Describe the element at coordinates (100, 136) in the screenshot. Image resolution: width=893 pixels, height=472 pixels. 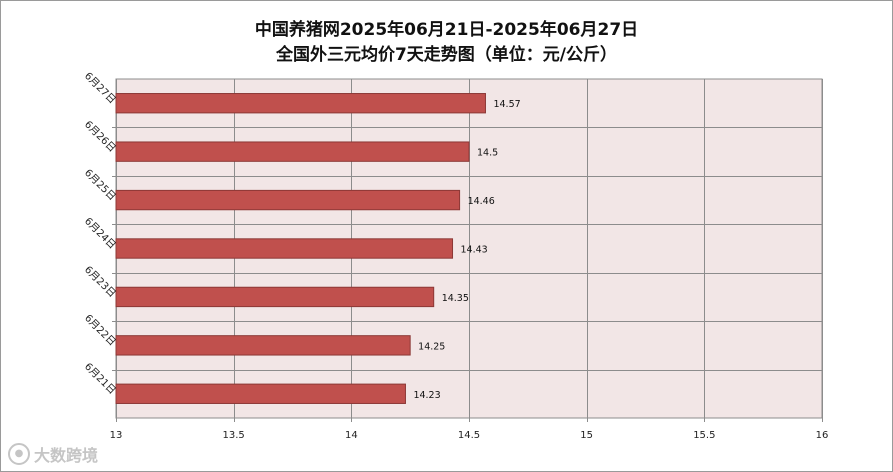
I see `category-label: 6月26日` at that location.